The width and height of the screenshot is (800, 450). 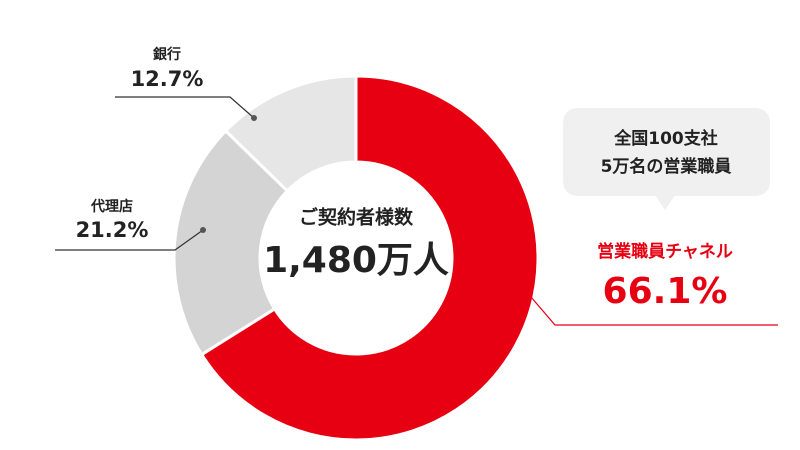 What do you see at coordinates (356, 260) in the screenshot?
I see `center-value: 1,480万人` at bounding box center [356, 260].